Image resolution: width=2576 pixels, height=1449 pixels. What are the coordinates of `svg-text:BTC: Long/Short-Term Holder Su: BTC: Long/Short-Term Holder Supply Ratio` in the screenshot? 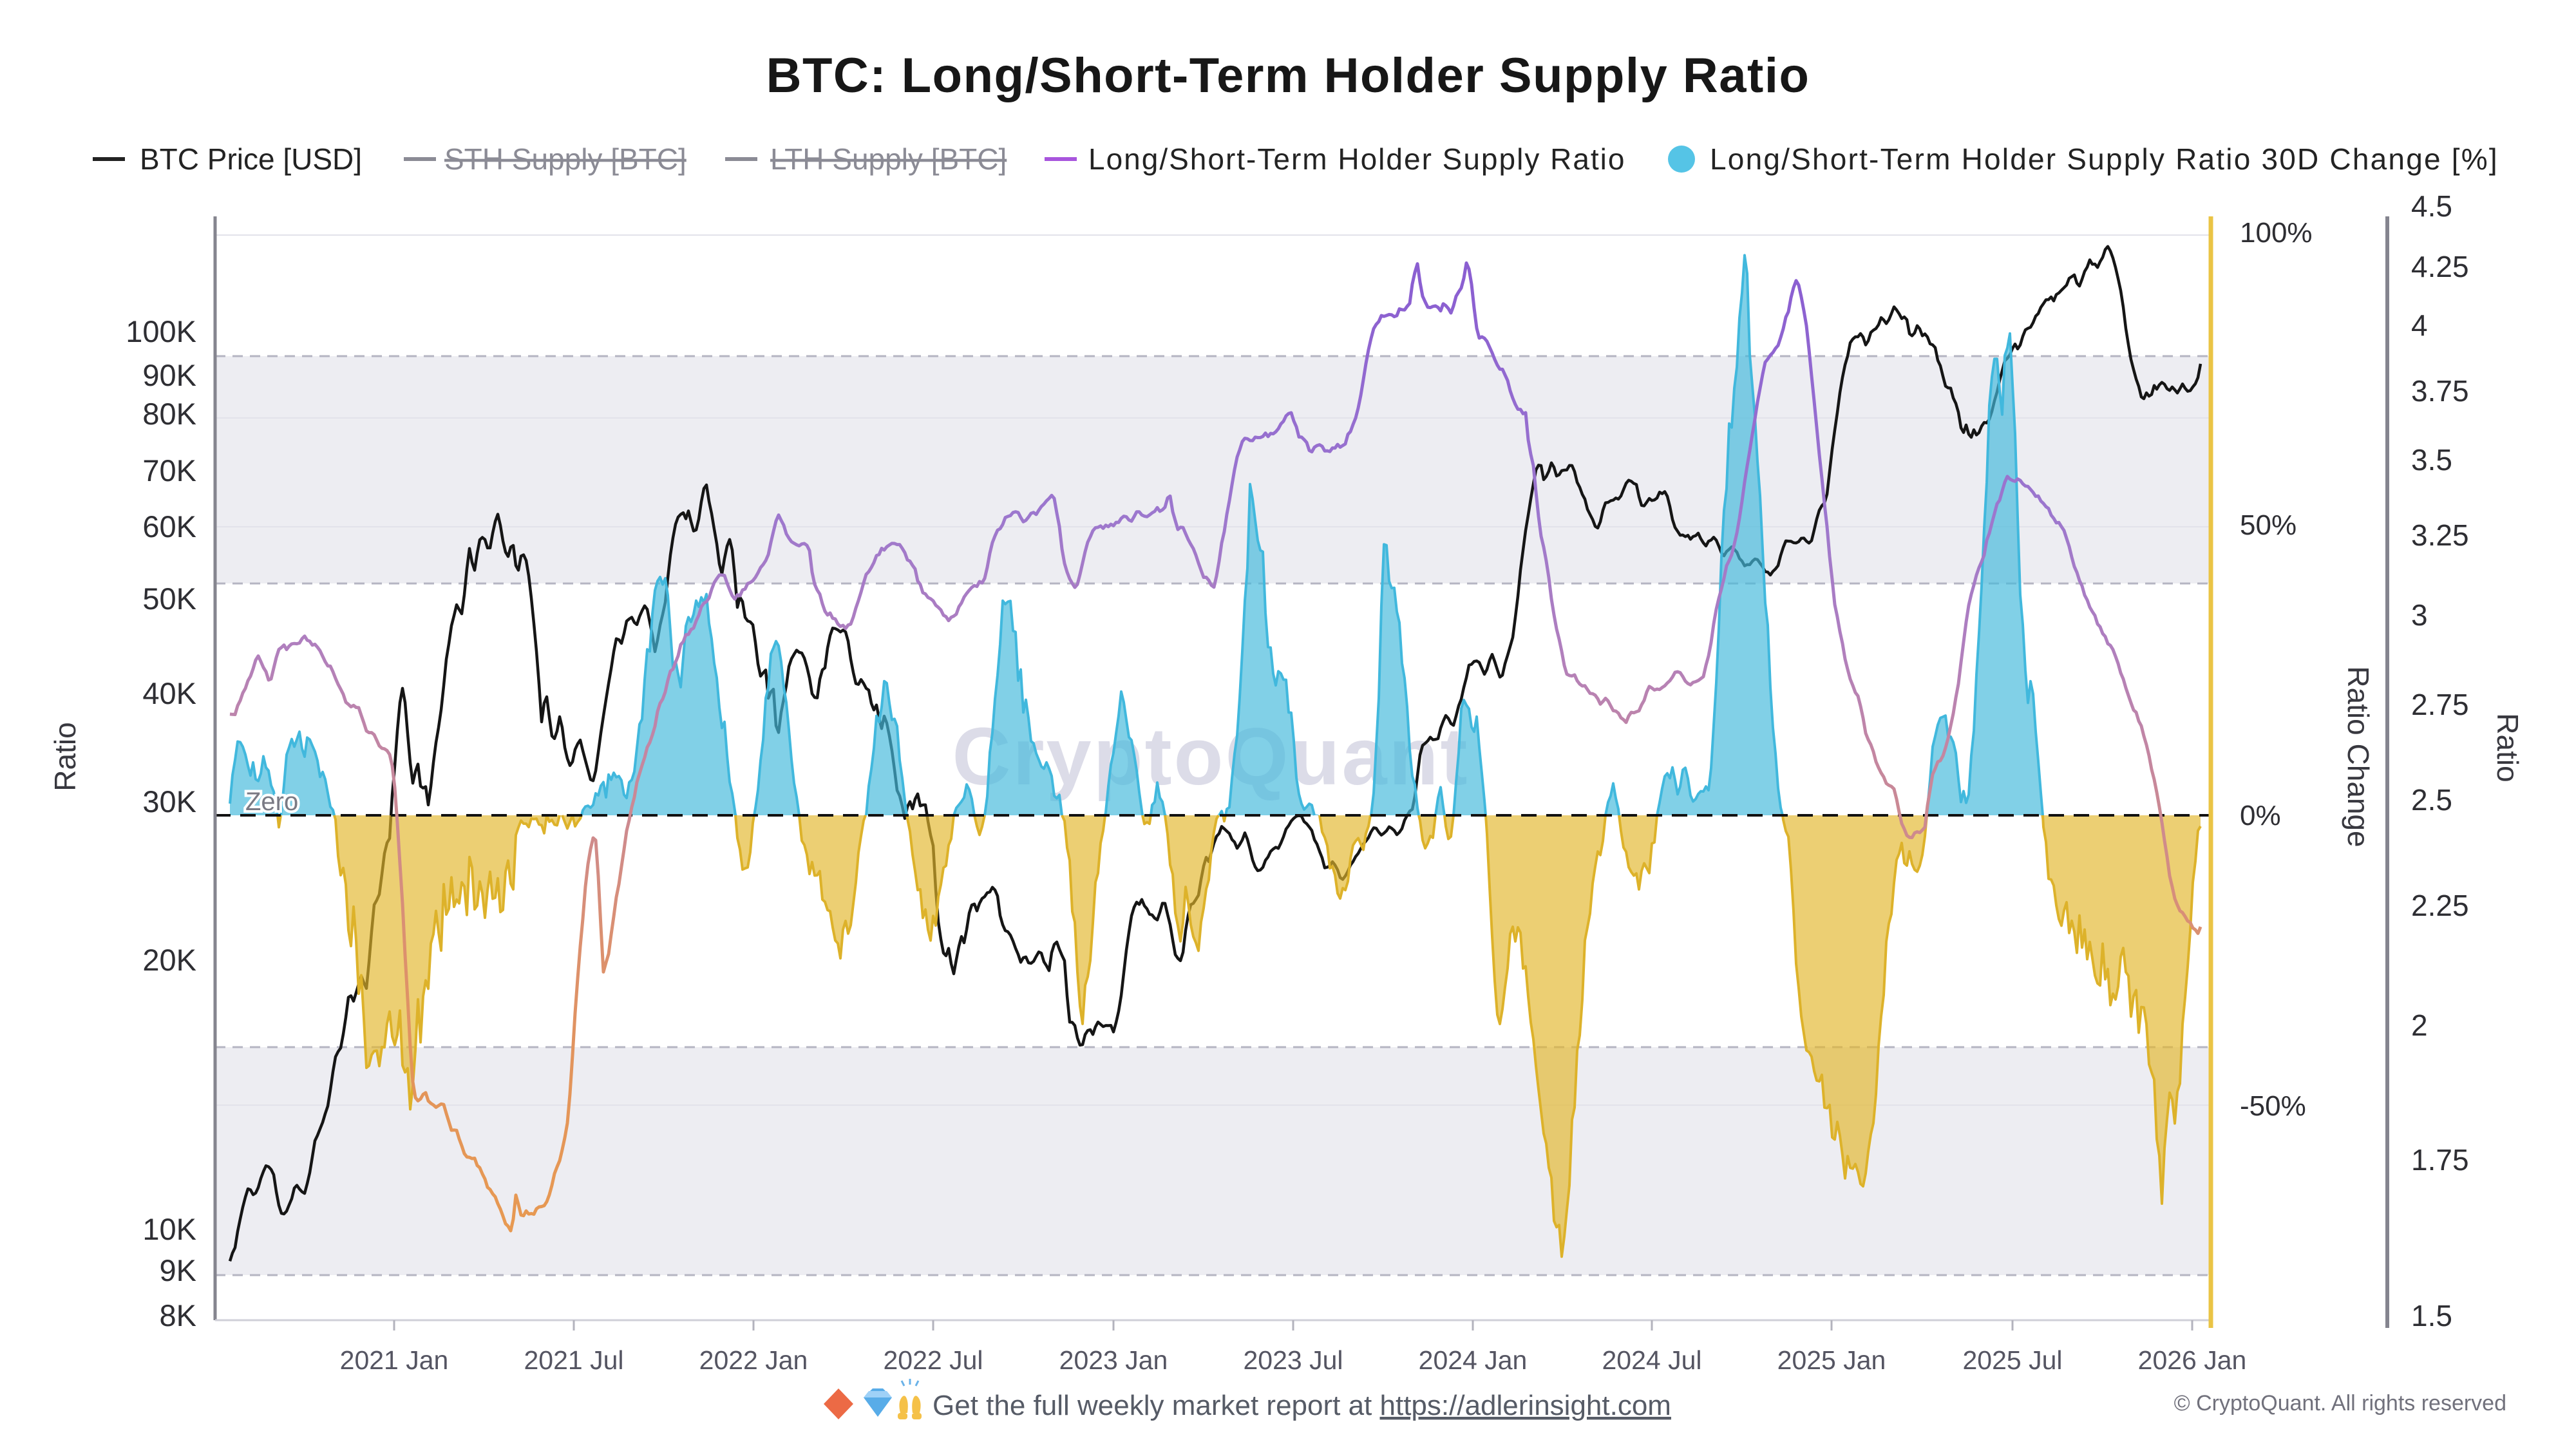 It's located at (1288, 75).